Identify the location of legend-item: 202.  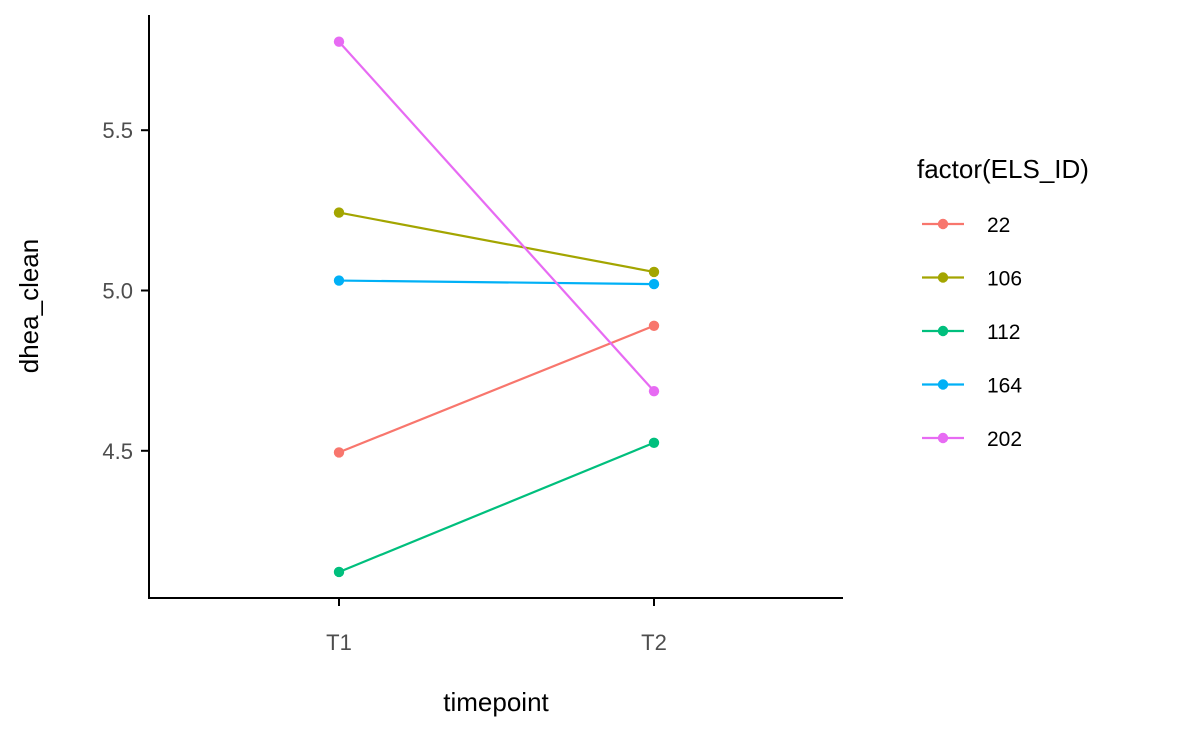
(972, 439).